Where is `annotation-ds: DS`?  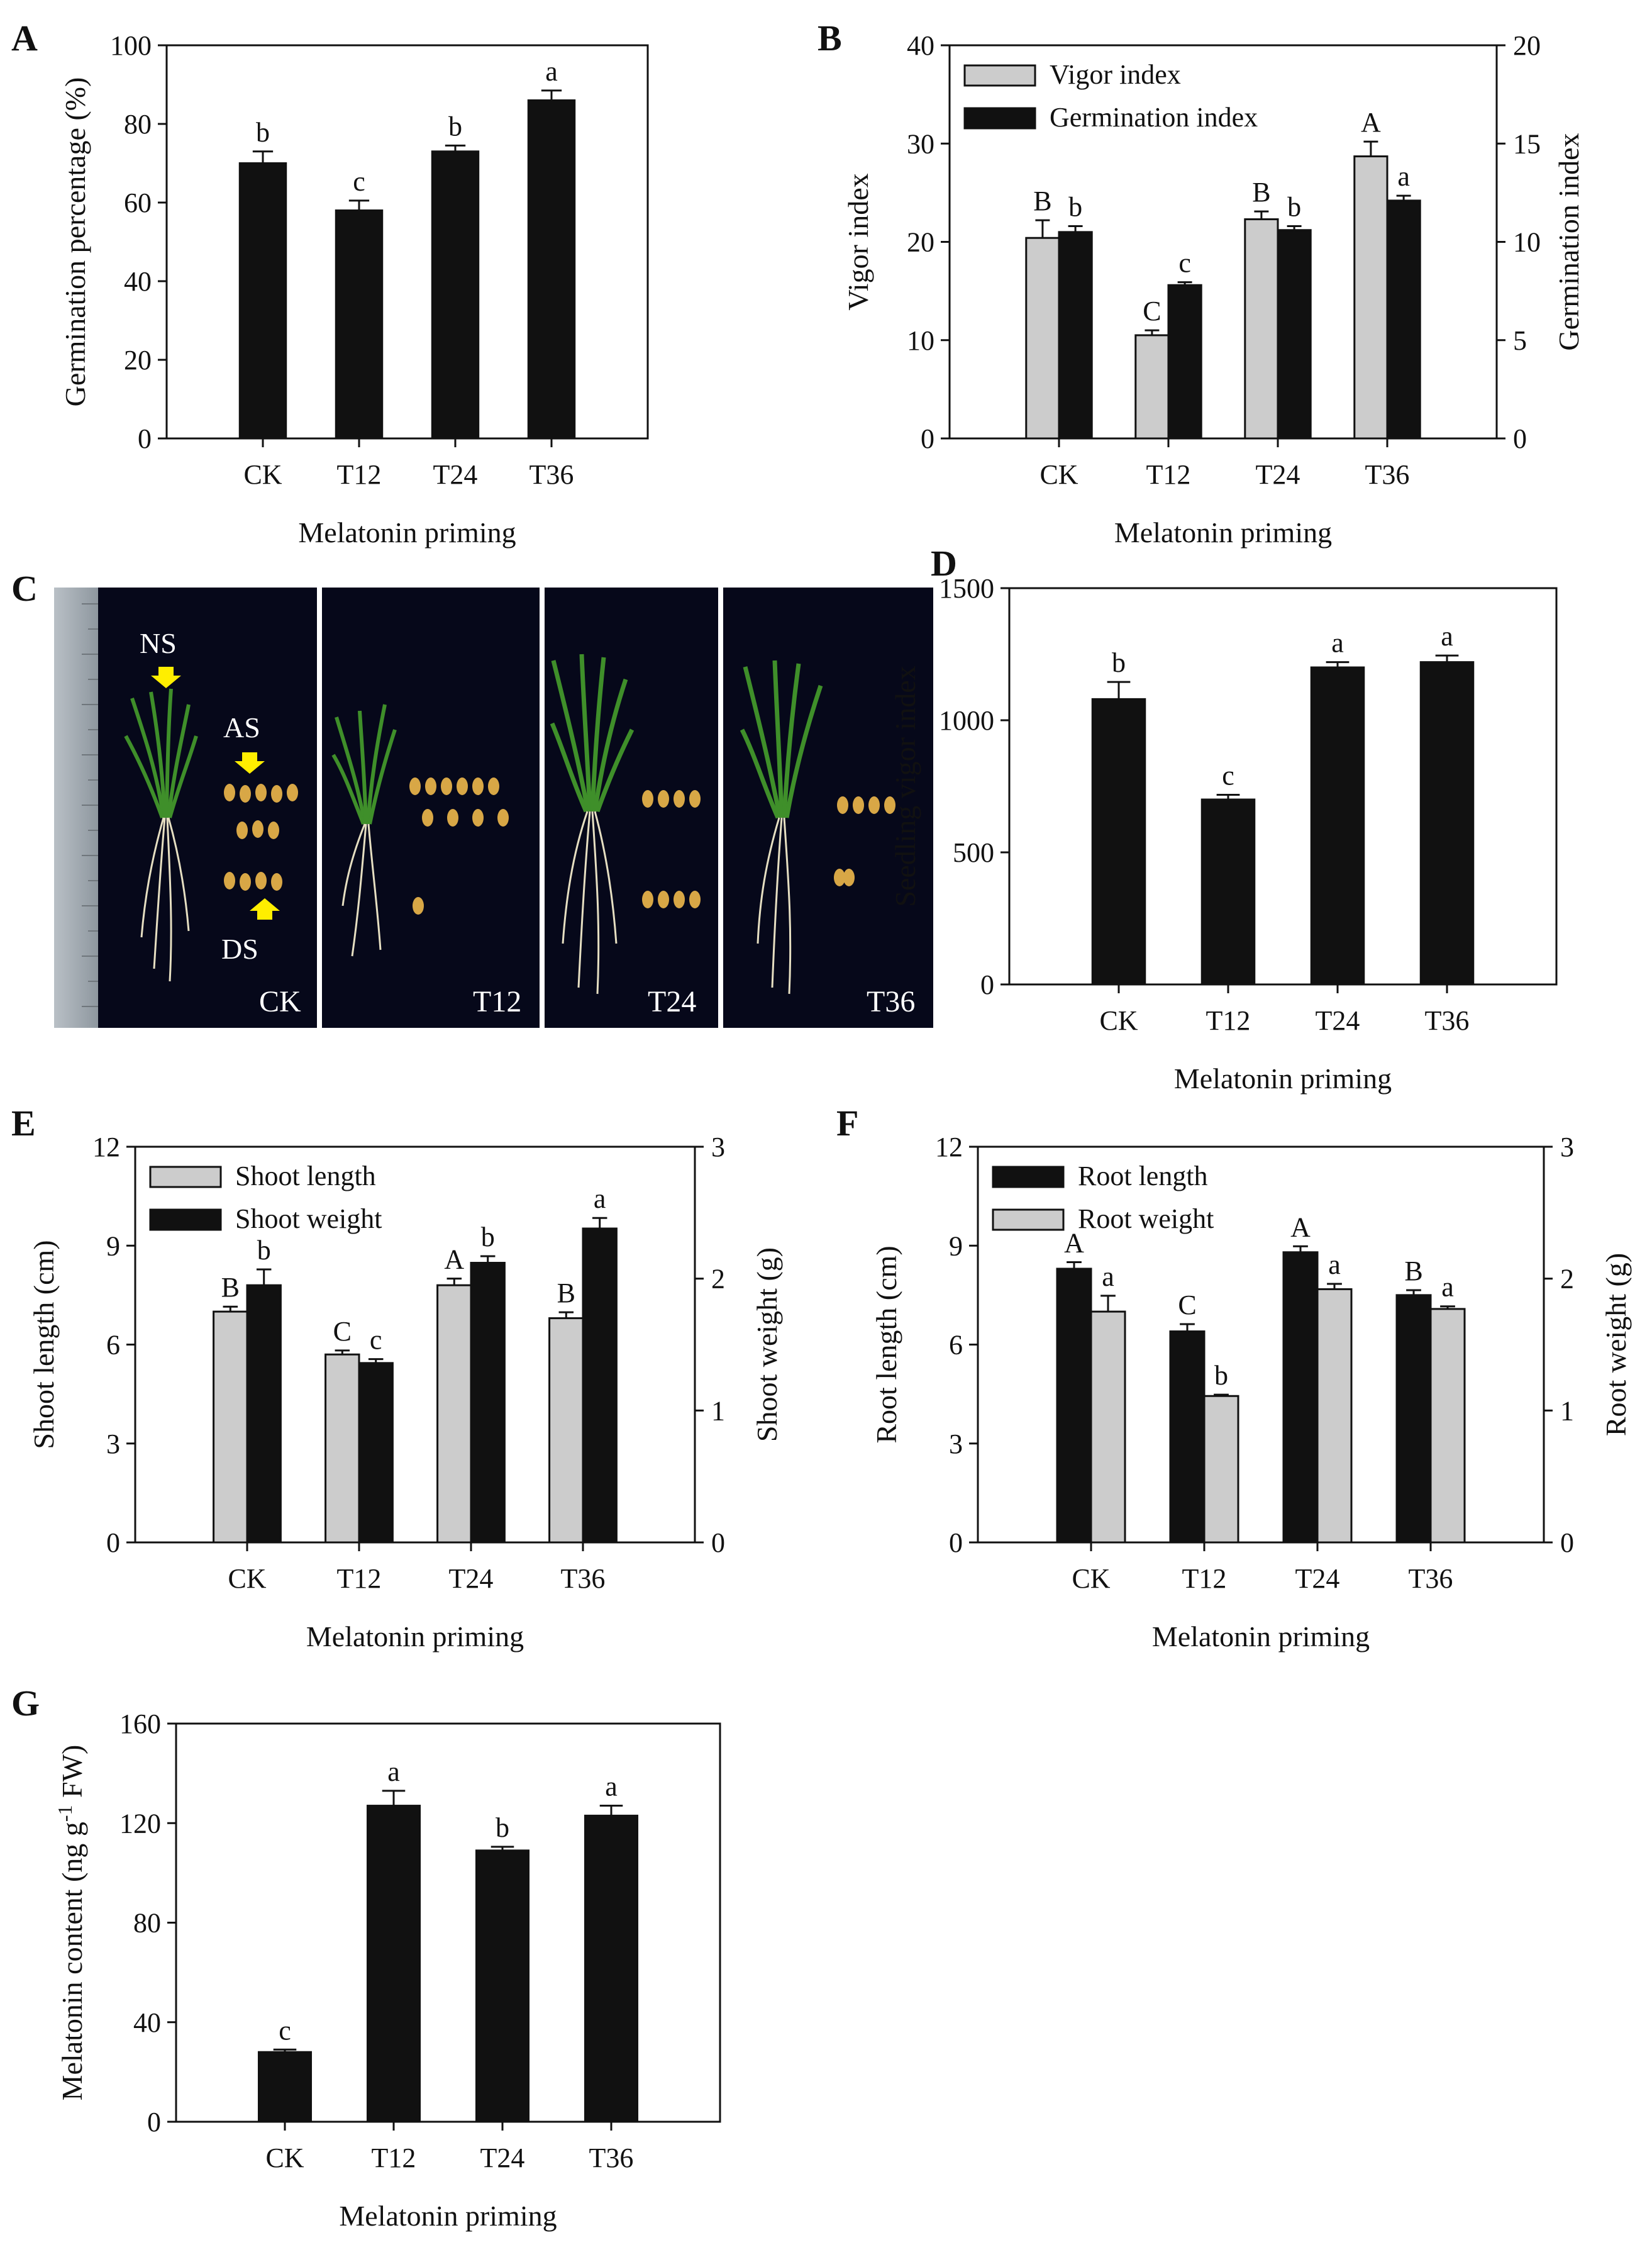 annotation-ds: DS is located at coordinates (239, 949).